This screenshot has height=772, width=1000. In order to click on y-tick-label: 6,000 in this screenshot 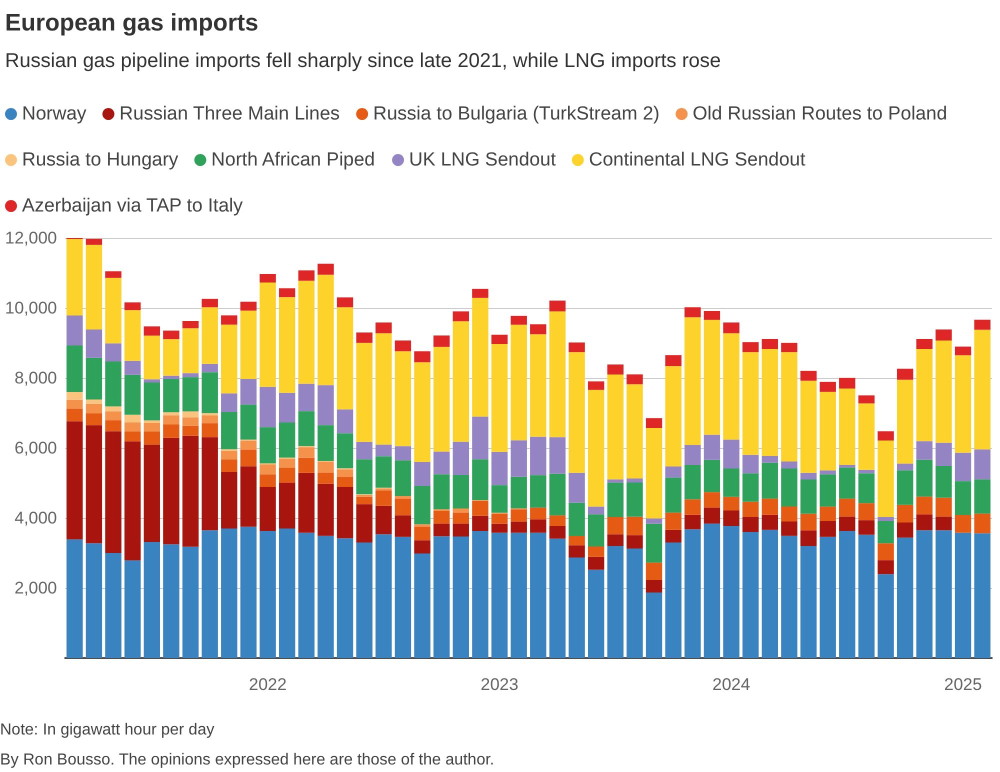, I will do `click(35, 448)`.